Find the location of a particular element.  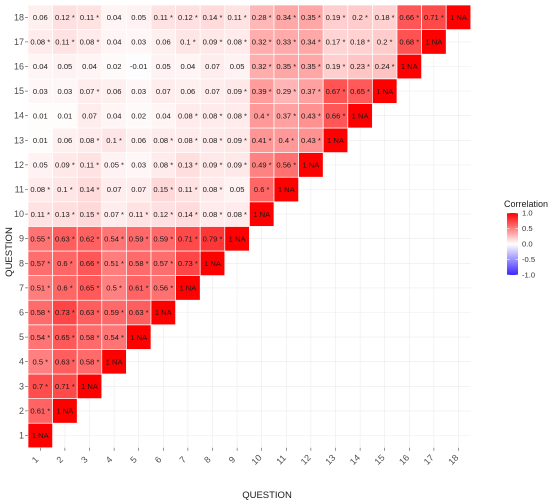

x-tick-label: 11 is located at coordinates (281, 460).